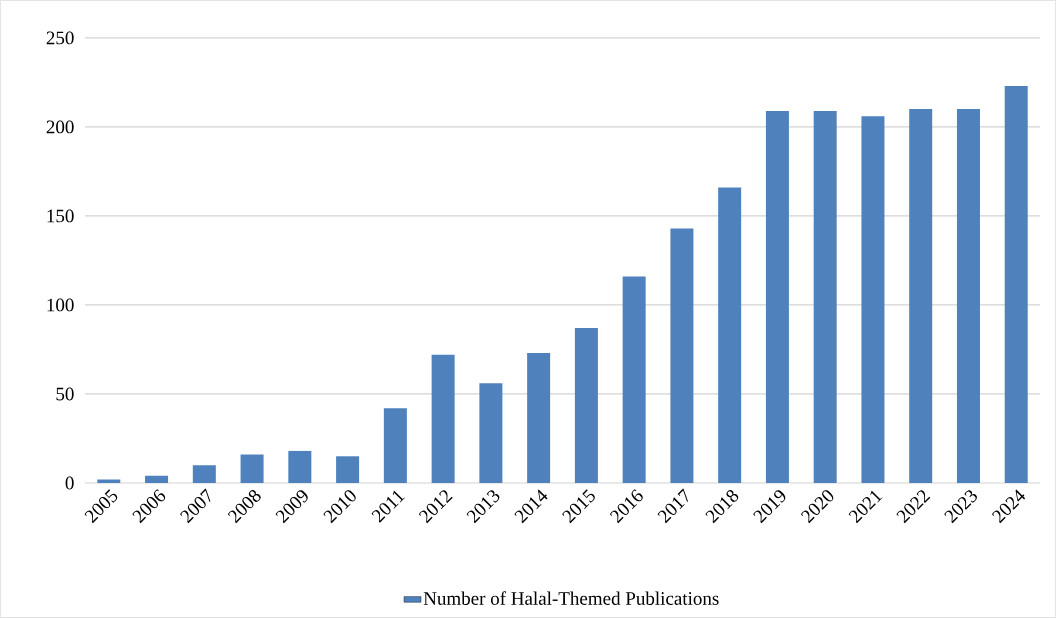  I want to click on y-tick-label: 0, so click(69, 483).